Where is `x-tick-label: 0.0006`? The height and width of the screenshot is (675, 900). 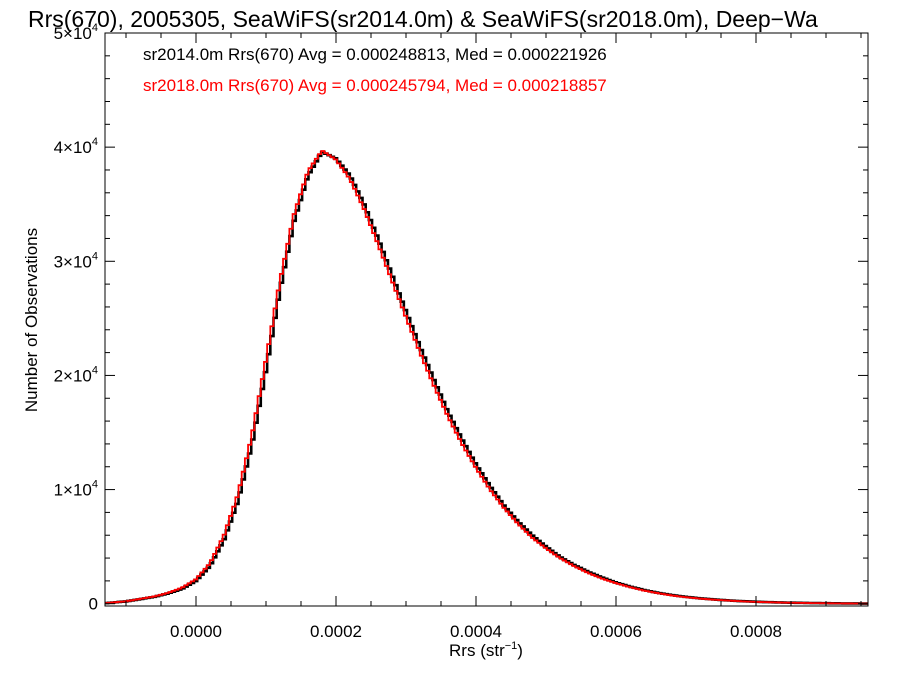
x-tick-label: 0.0006 is located at coordinates (616, 631).